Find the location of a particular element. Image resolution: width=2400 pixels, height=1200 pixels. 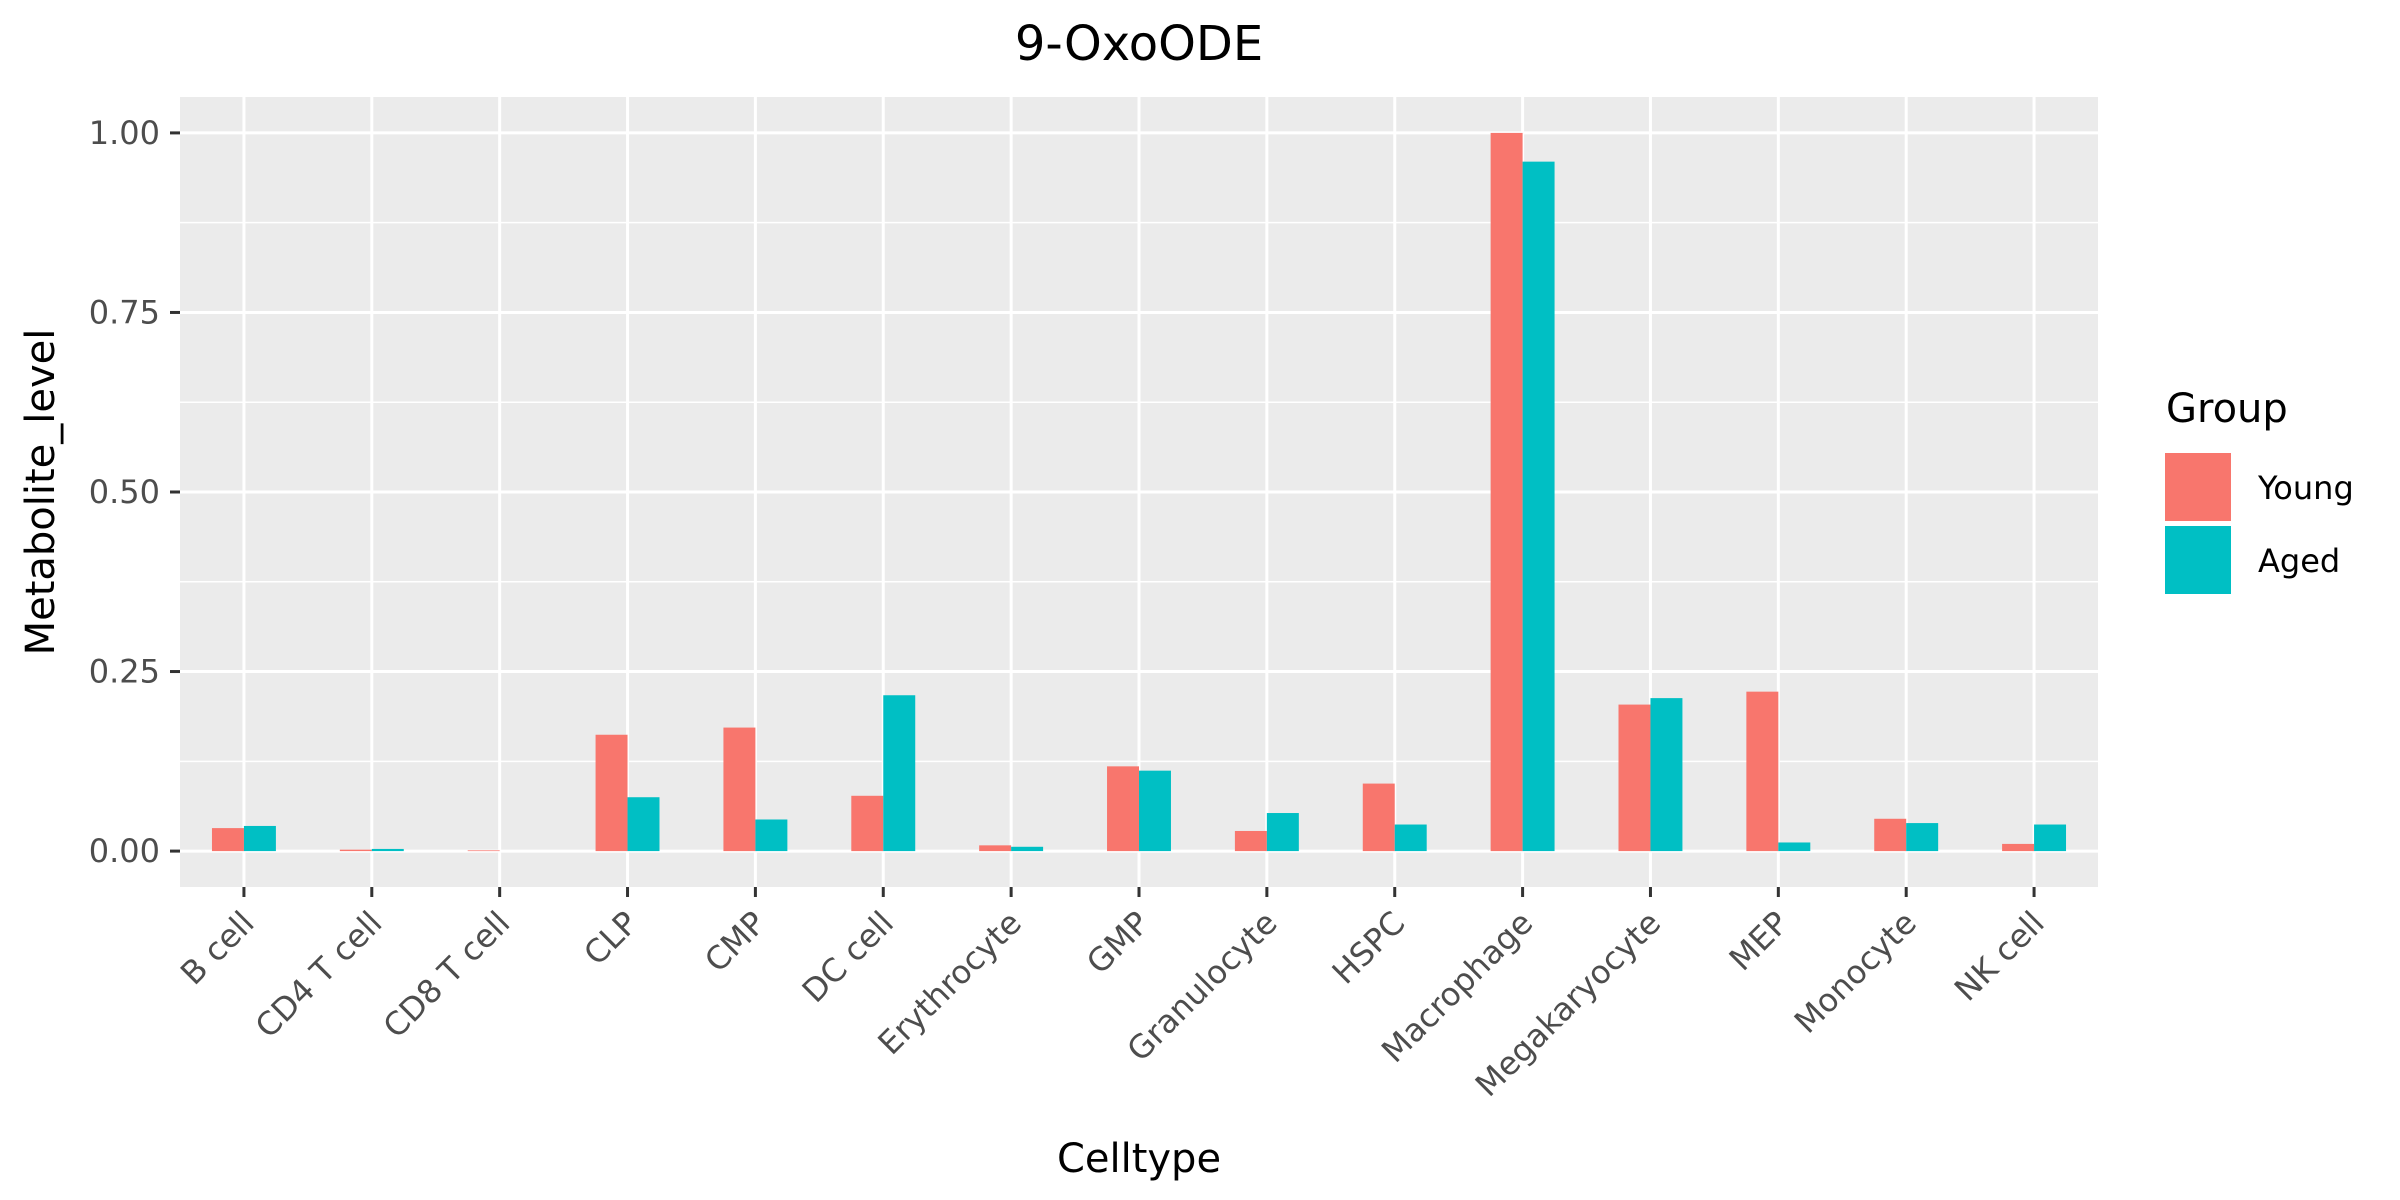

x-tick-label: NK cell is located at coordinates (1999, 956).